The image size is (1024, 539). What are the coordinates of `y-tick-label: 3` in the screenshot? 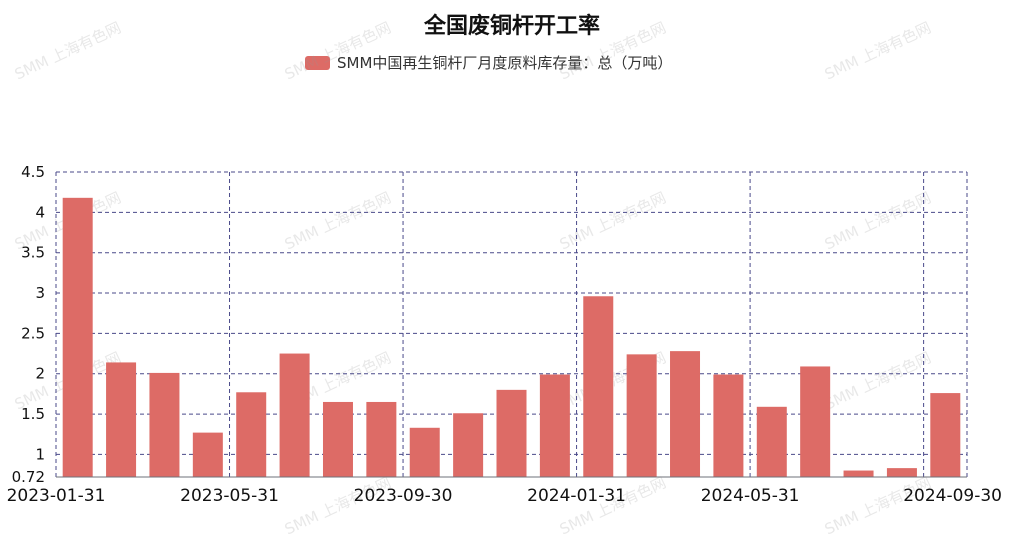 It's located at (40, 293).